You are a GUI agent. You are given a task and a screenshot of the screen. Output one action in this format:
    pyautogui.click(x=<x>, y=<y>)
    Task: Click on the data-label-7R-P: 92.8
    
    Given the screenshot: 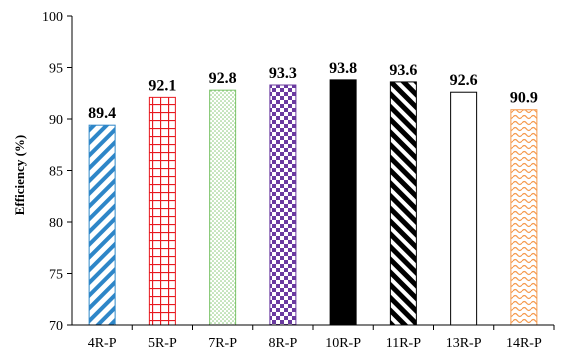 What is the action you would take?
    pyautogui.click(x=223, y=78)
    